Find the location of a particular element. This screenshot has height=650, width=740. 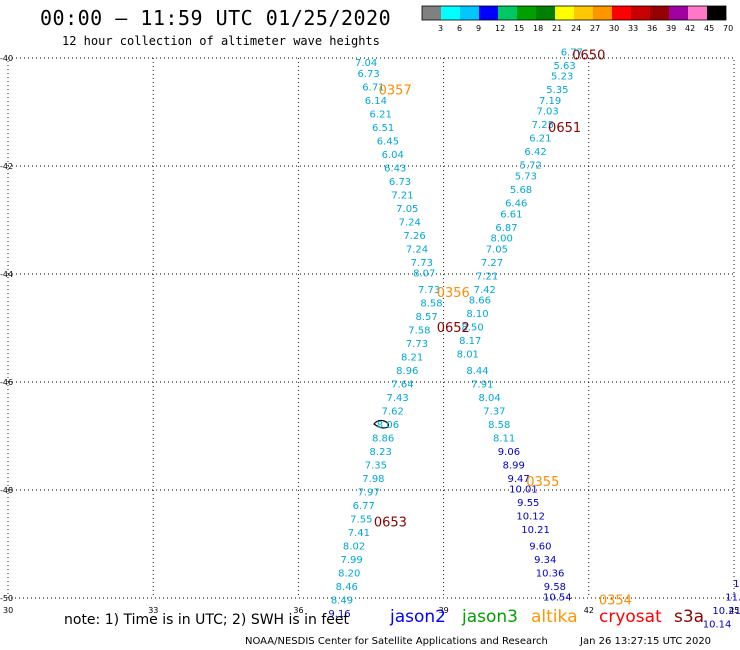

swh-value-label: 9.58 is located at coordinates (555, 587).